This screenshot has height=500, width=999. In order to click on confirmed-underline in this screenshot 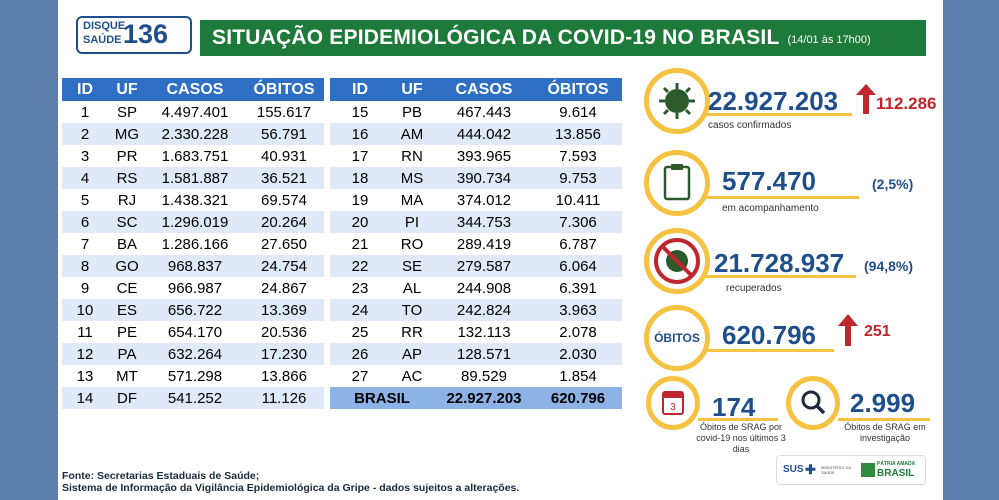, I will do `click(778, 114)`.